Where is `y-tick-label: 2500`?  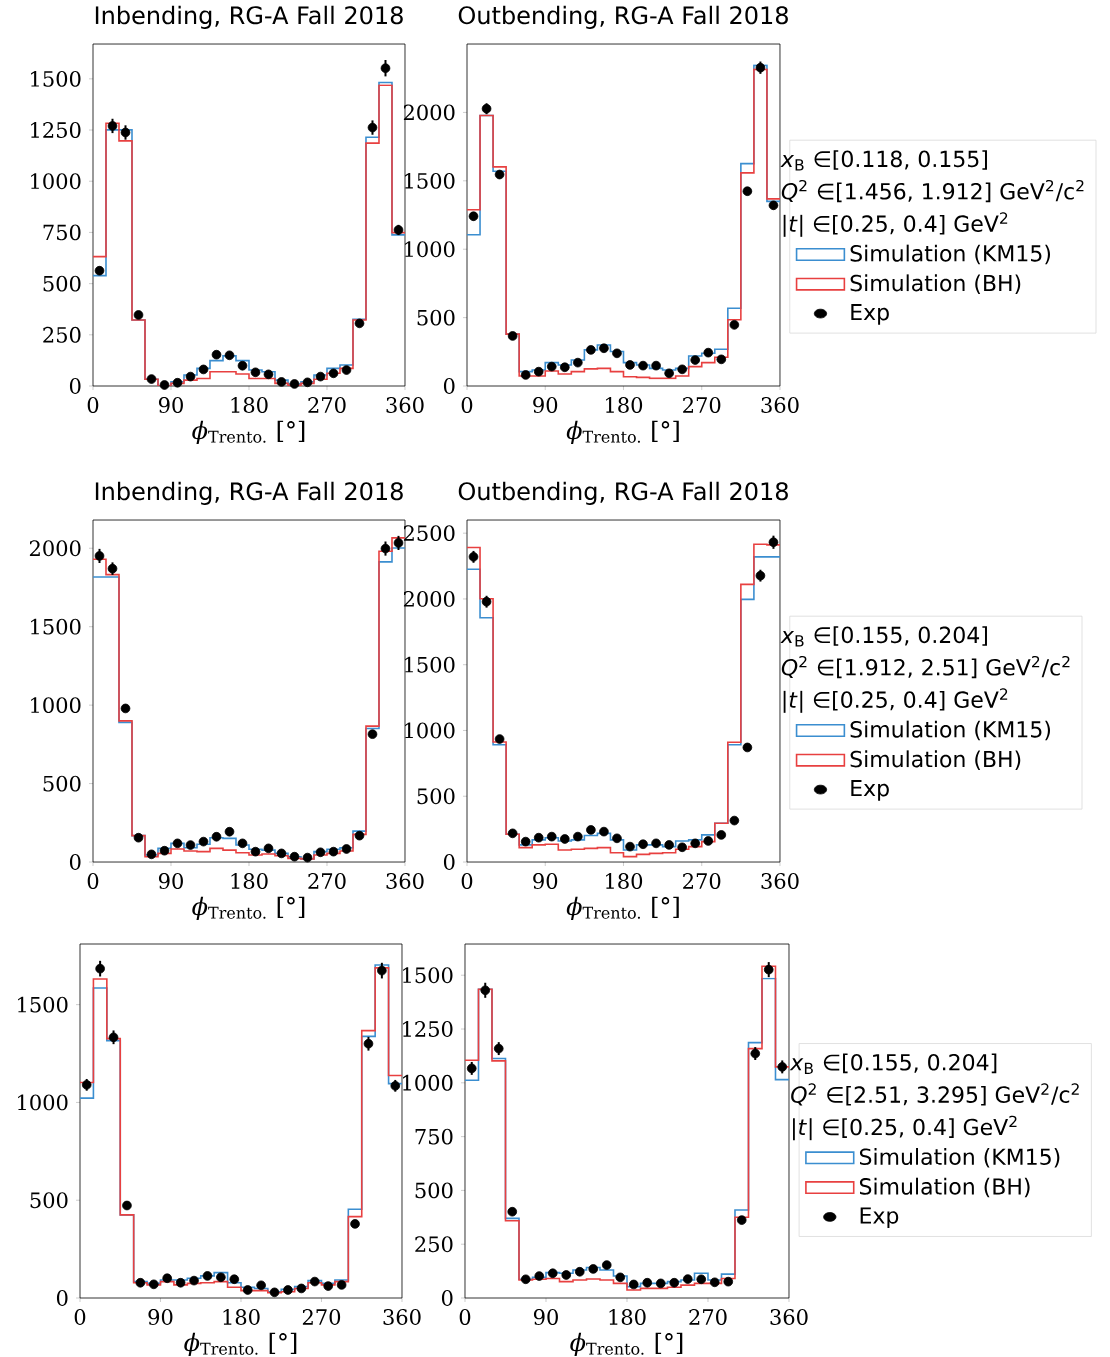 y-tick-label: 2500 is located at coordinates (429, 533).